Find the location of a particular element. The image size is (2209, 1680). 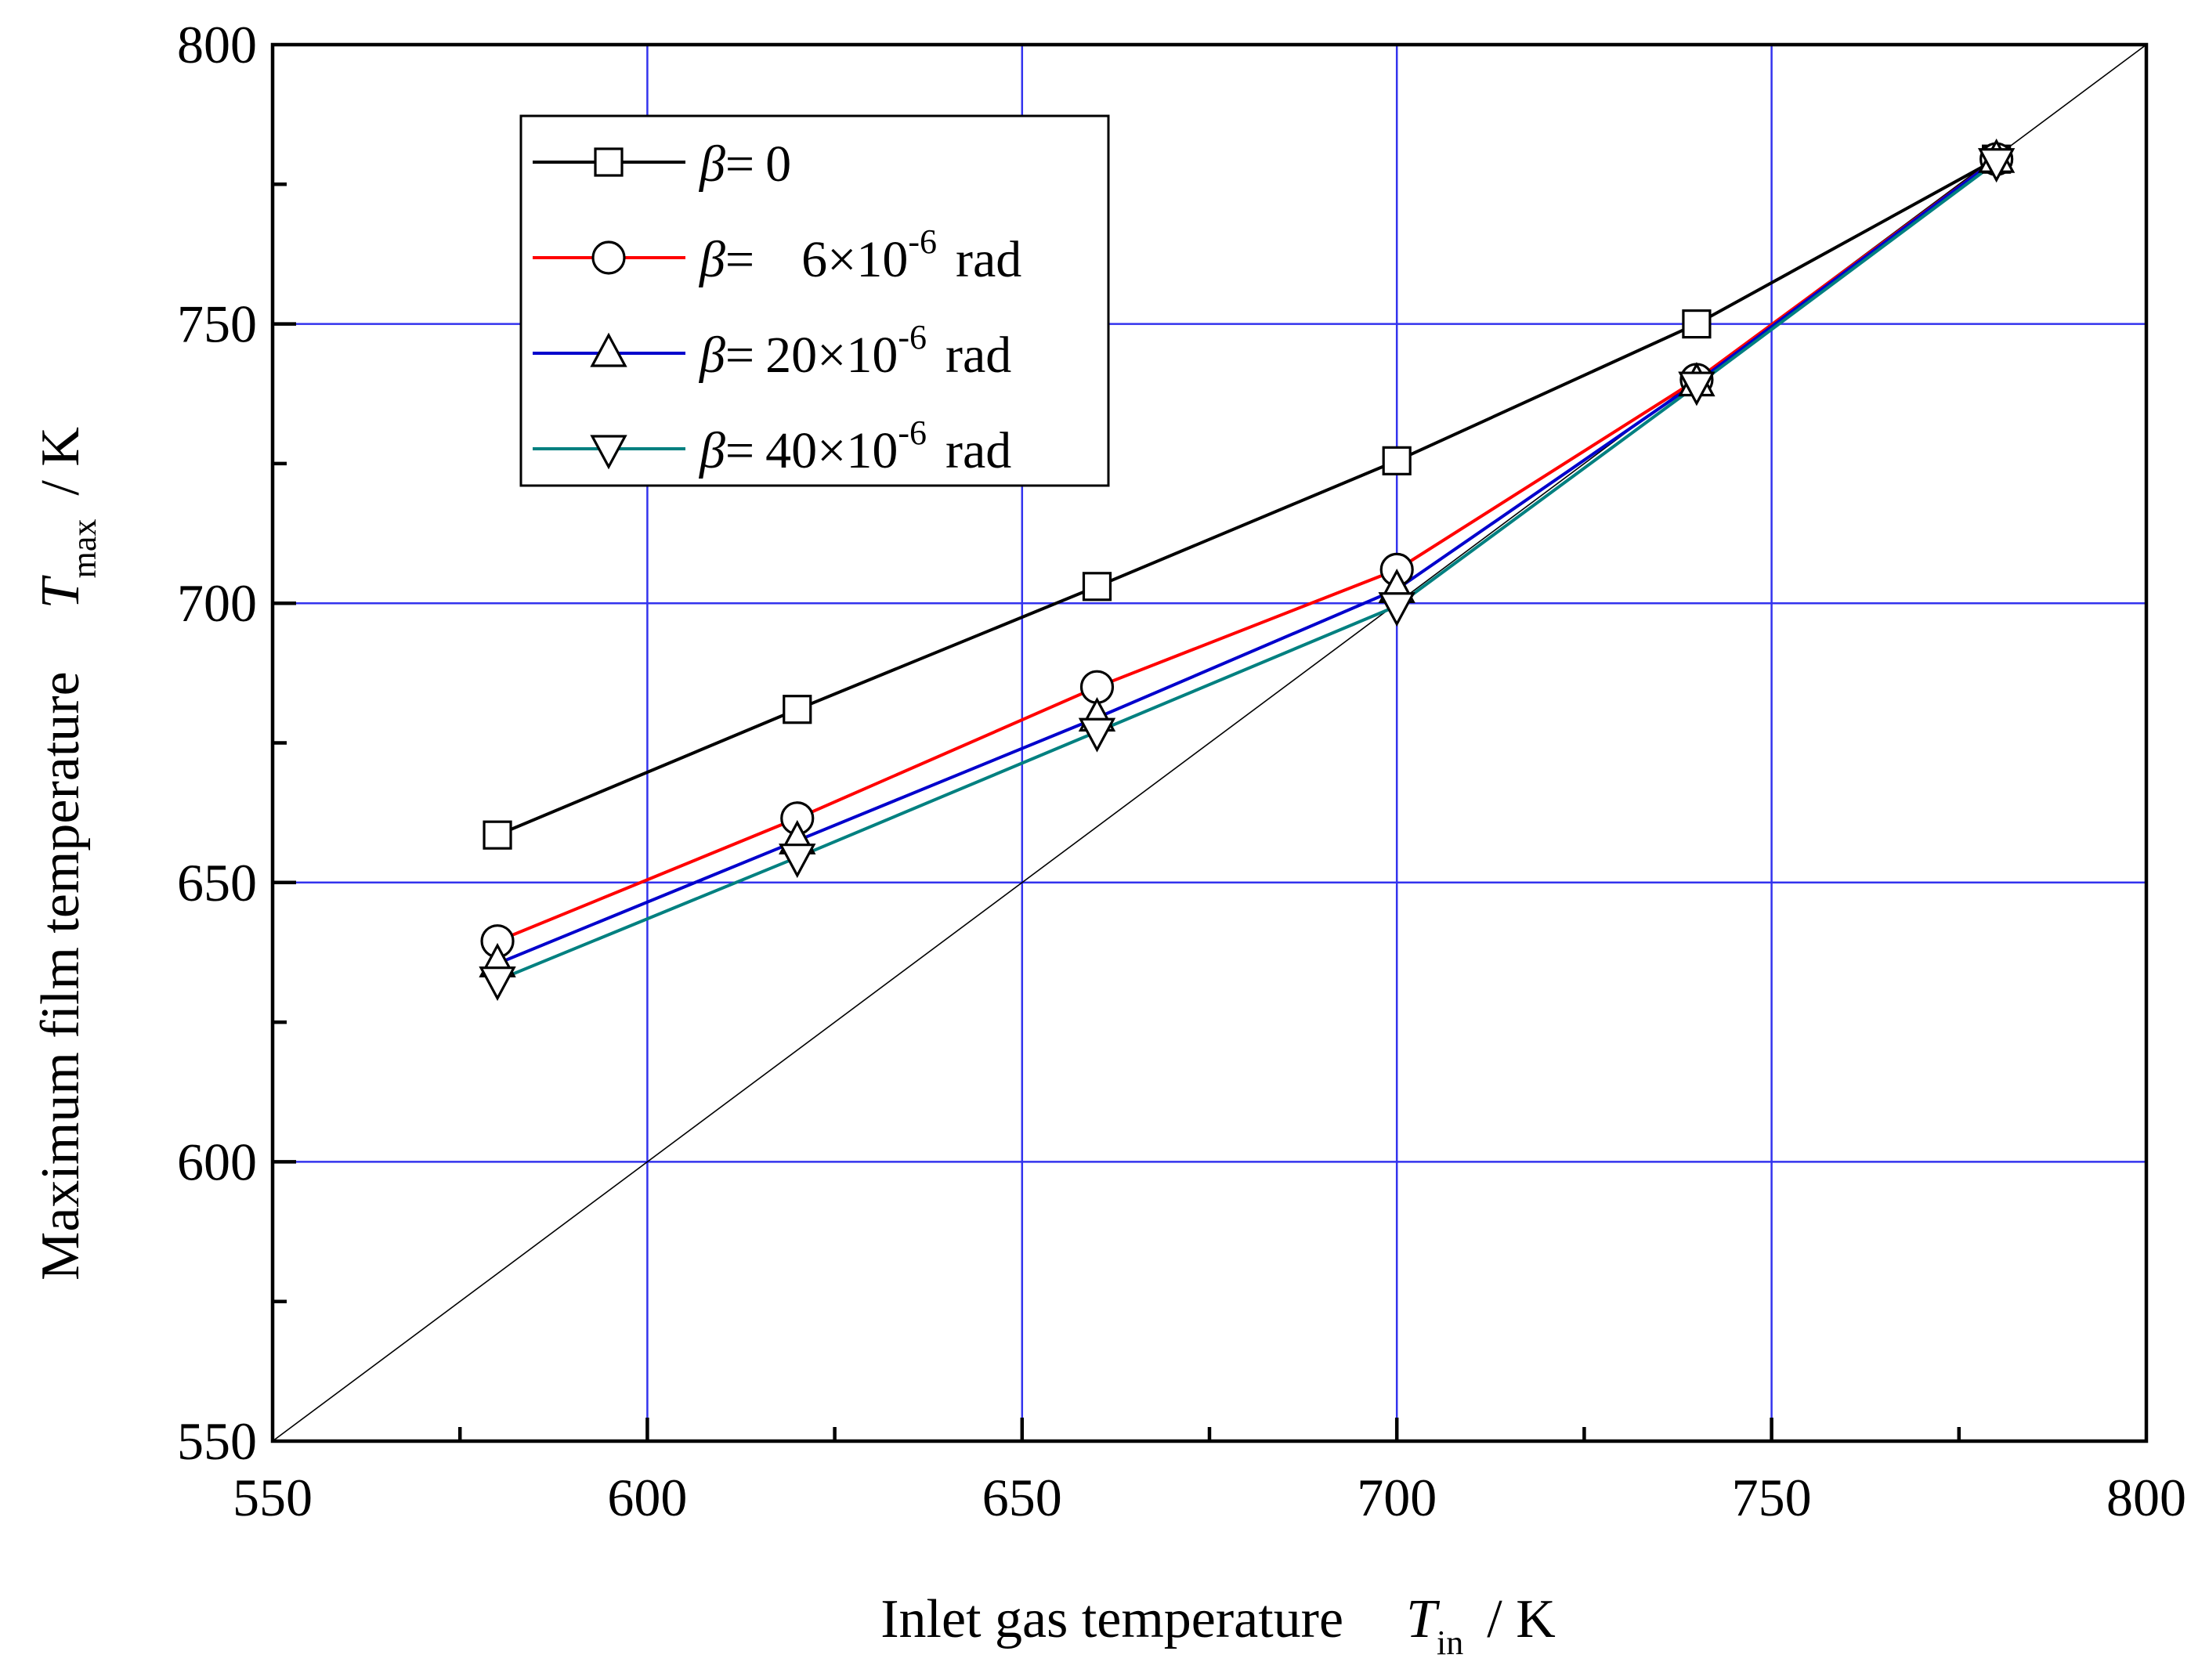

y-tick-label: 750 is located at coordinates (217, 324).